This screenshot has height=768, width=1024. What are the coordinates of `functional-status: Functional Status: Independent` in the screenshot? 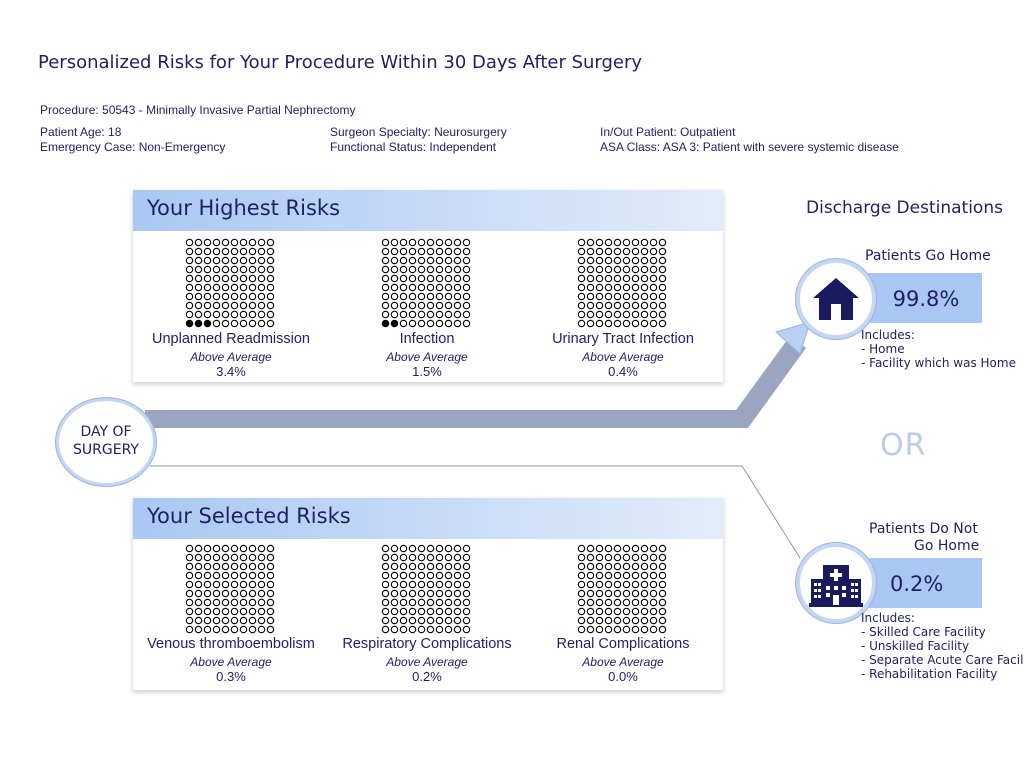 It's located at (413, 147).